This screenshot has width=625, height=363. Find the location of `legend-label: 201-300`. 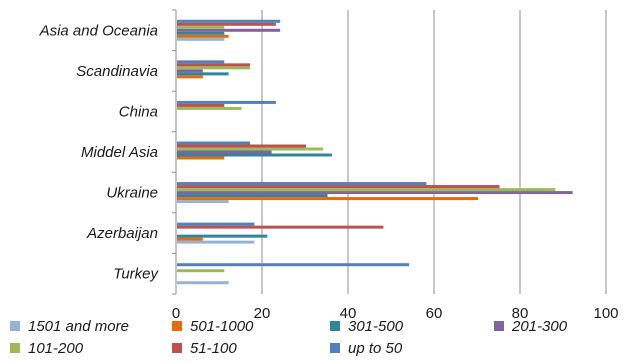

legend-label: 201-300 is located at coordinates (539, 326).